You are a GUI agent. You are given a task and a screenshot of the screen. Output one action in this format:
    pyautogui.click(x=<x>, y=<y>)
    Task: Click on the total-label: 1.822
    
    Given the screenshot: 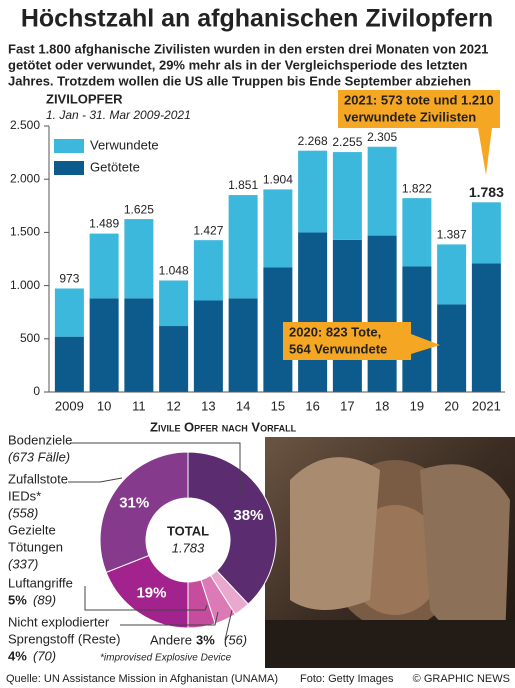 What is the action you would take?
    pyautogui.click(x=417, y=188)
    